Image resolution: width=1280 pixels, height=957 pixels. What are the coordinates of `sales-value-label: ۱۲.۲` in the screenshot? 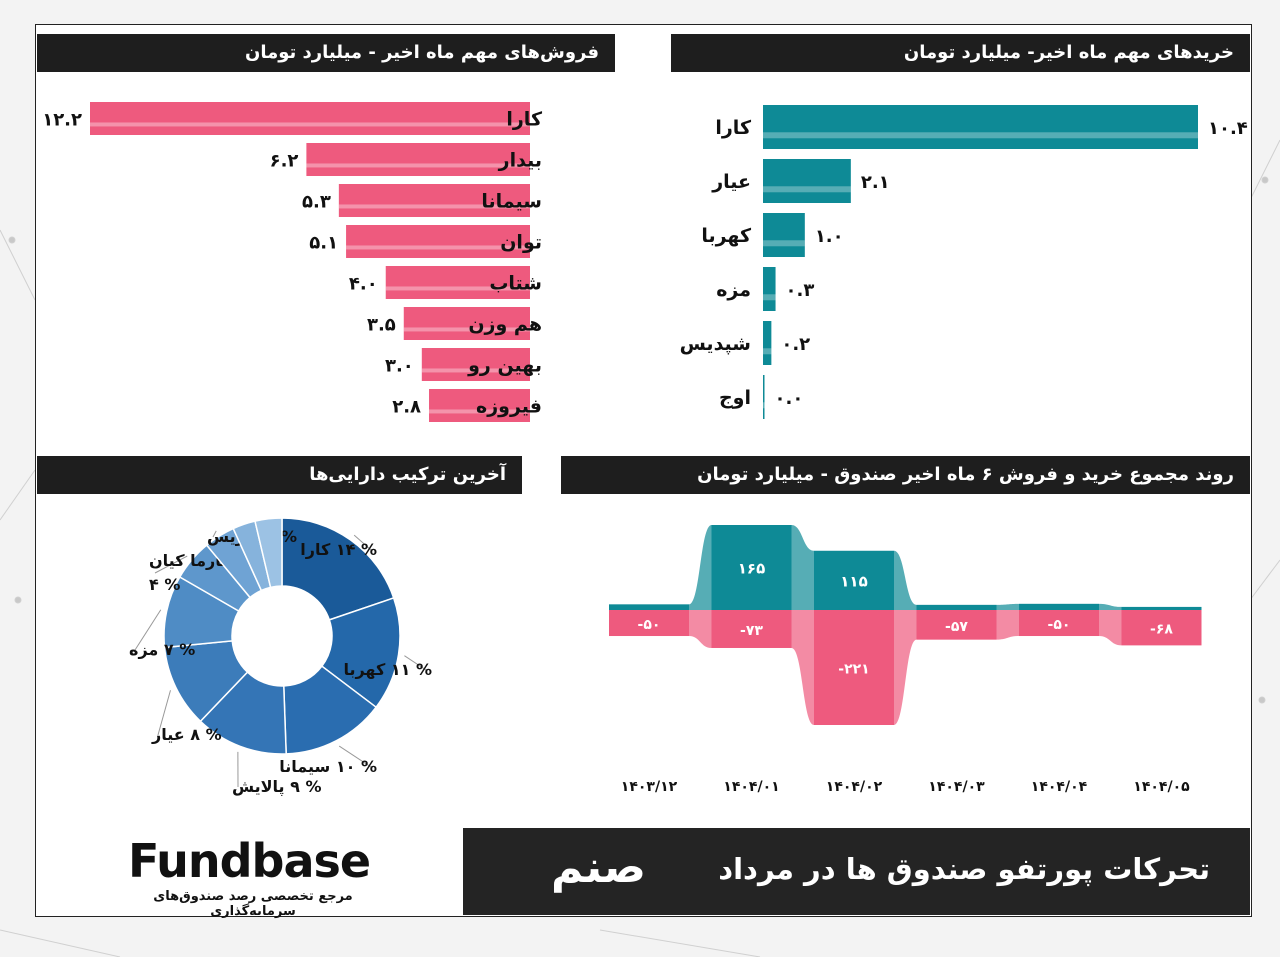 It's located at (62, 120).